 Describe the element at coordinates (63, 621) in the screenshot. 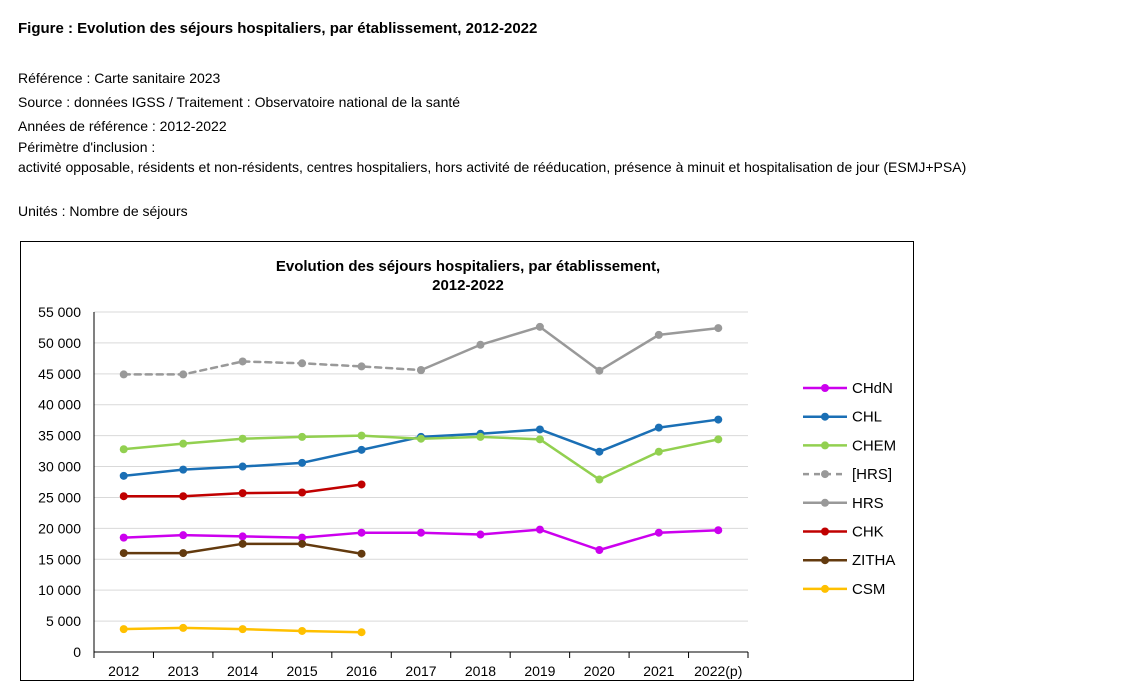

I see `y-tick-label: 5 000` at that location.